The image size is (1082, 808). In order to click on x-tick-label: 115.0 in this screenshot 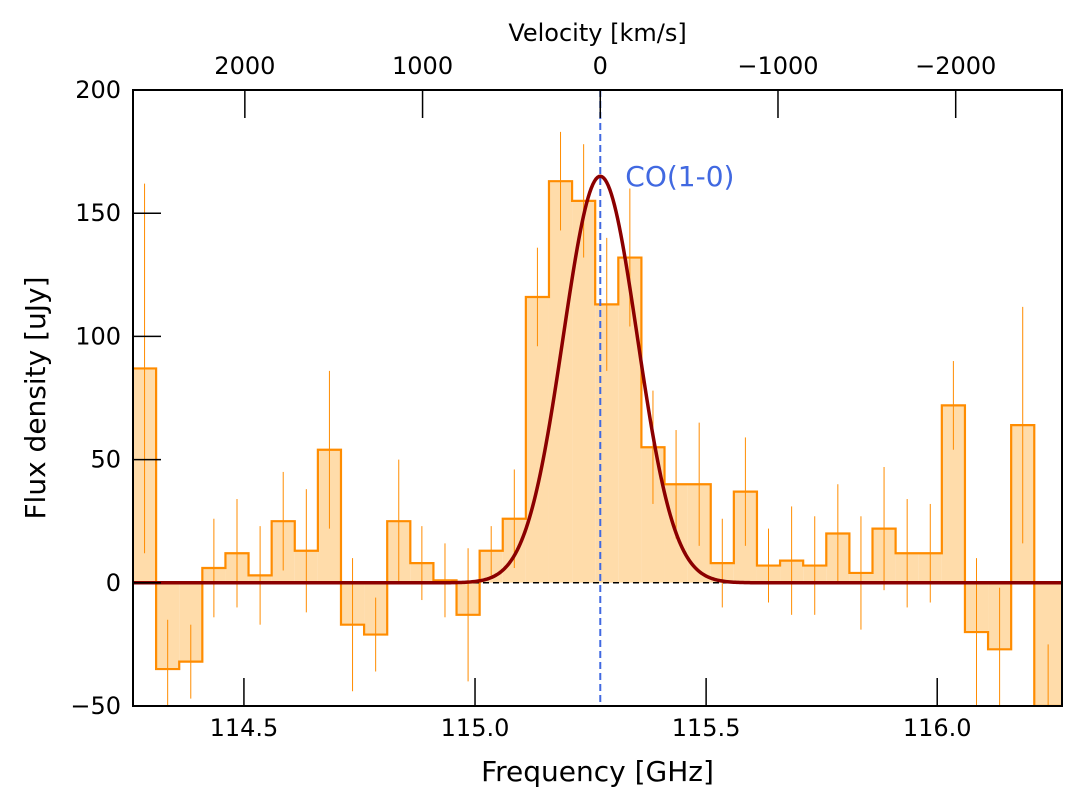, I will do `click(475, 728)`.